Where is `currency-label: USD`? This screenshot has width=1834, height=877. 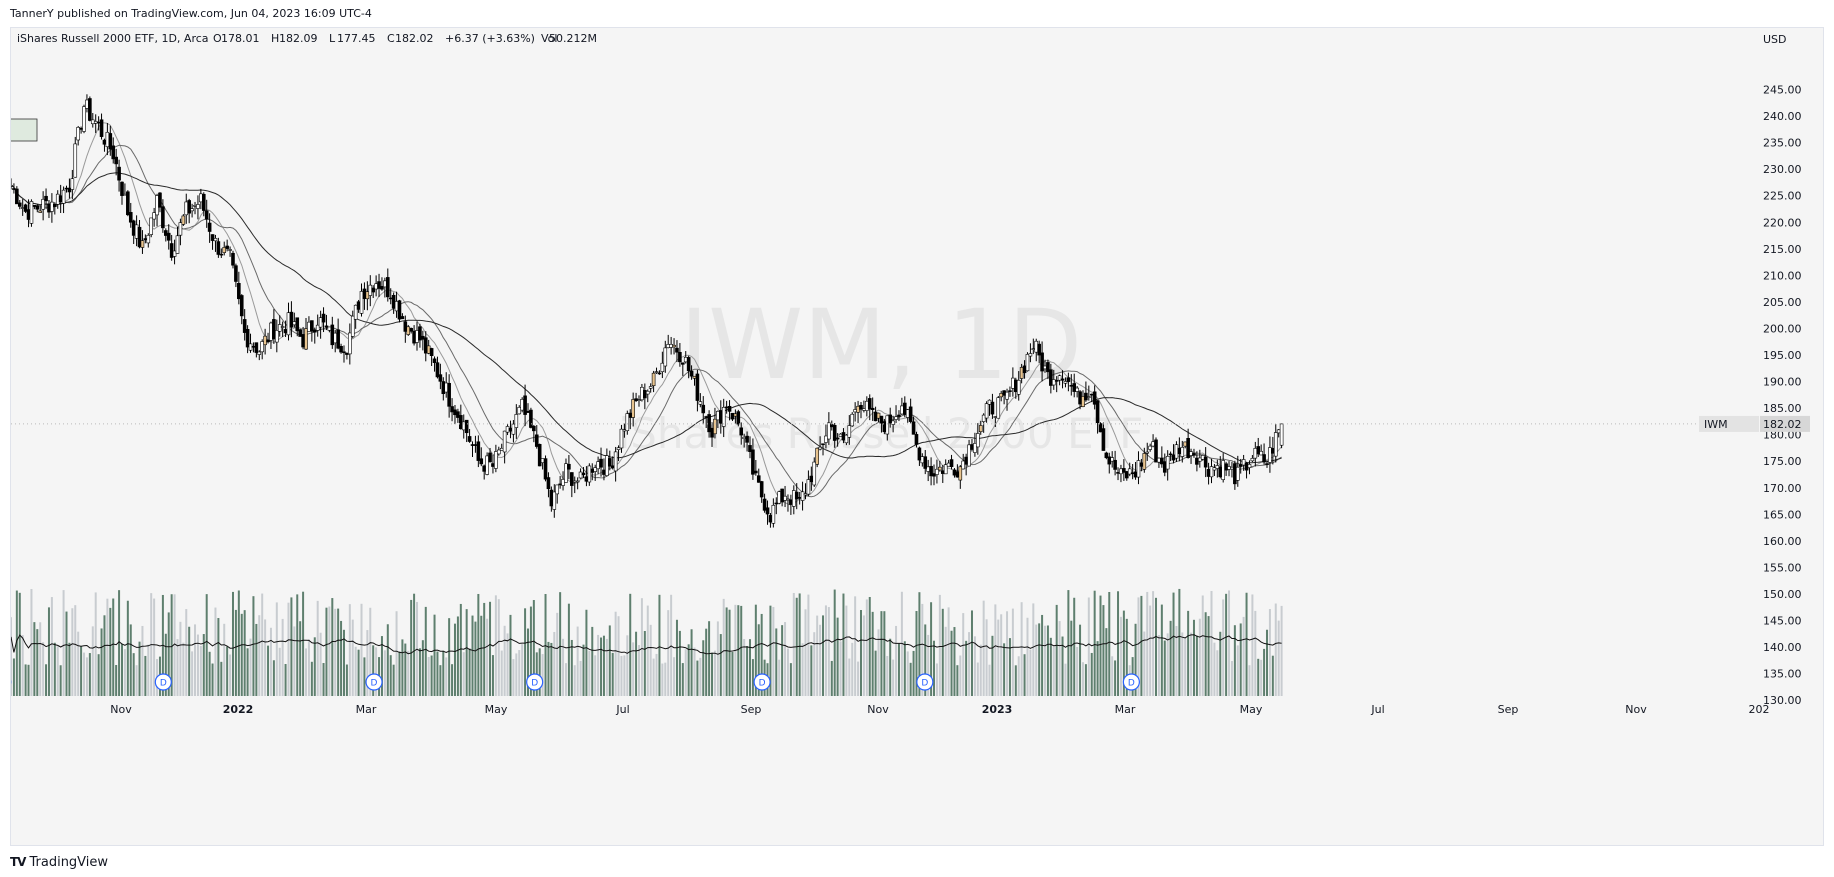 currency-label: USD is located at coordinates (1775, 39).